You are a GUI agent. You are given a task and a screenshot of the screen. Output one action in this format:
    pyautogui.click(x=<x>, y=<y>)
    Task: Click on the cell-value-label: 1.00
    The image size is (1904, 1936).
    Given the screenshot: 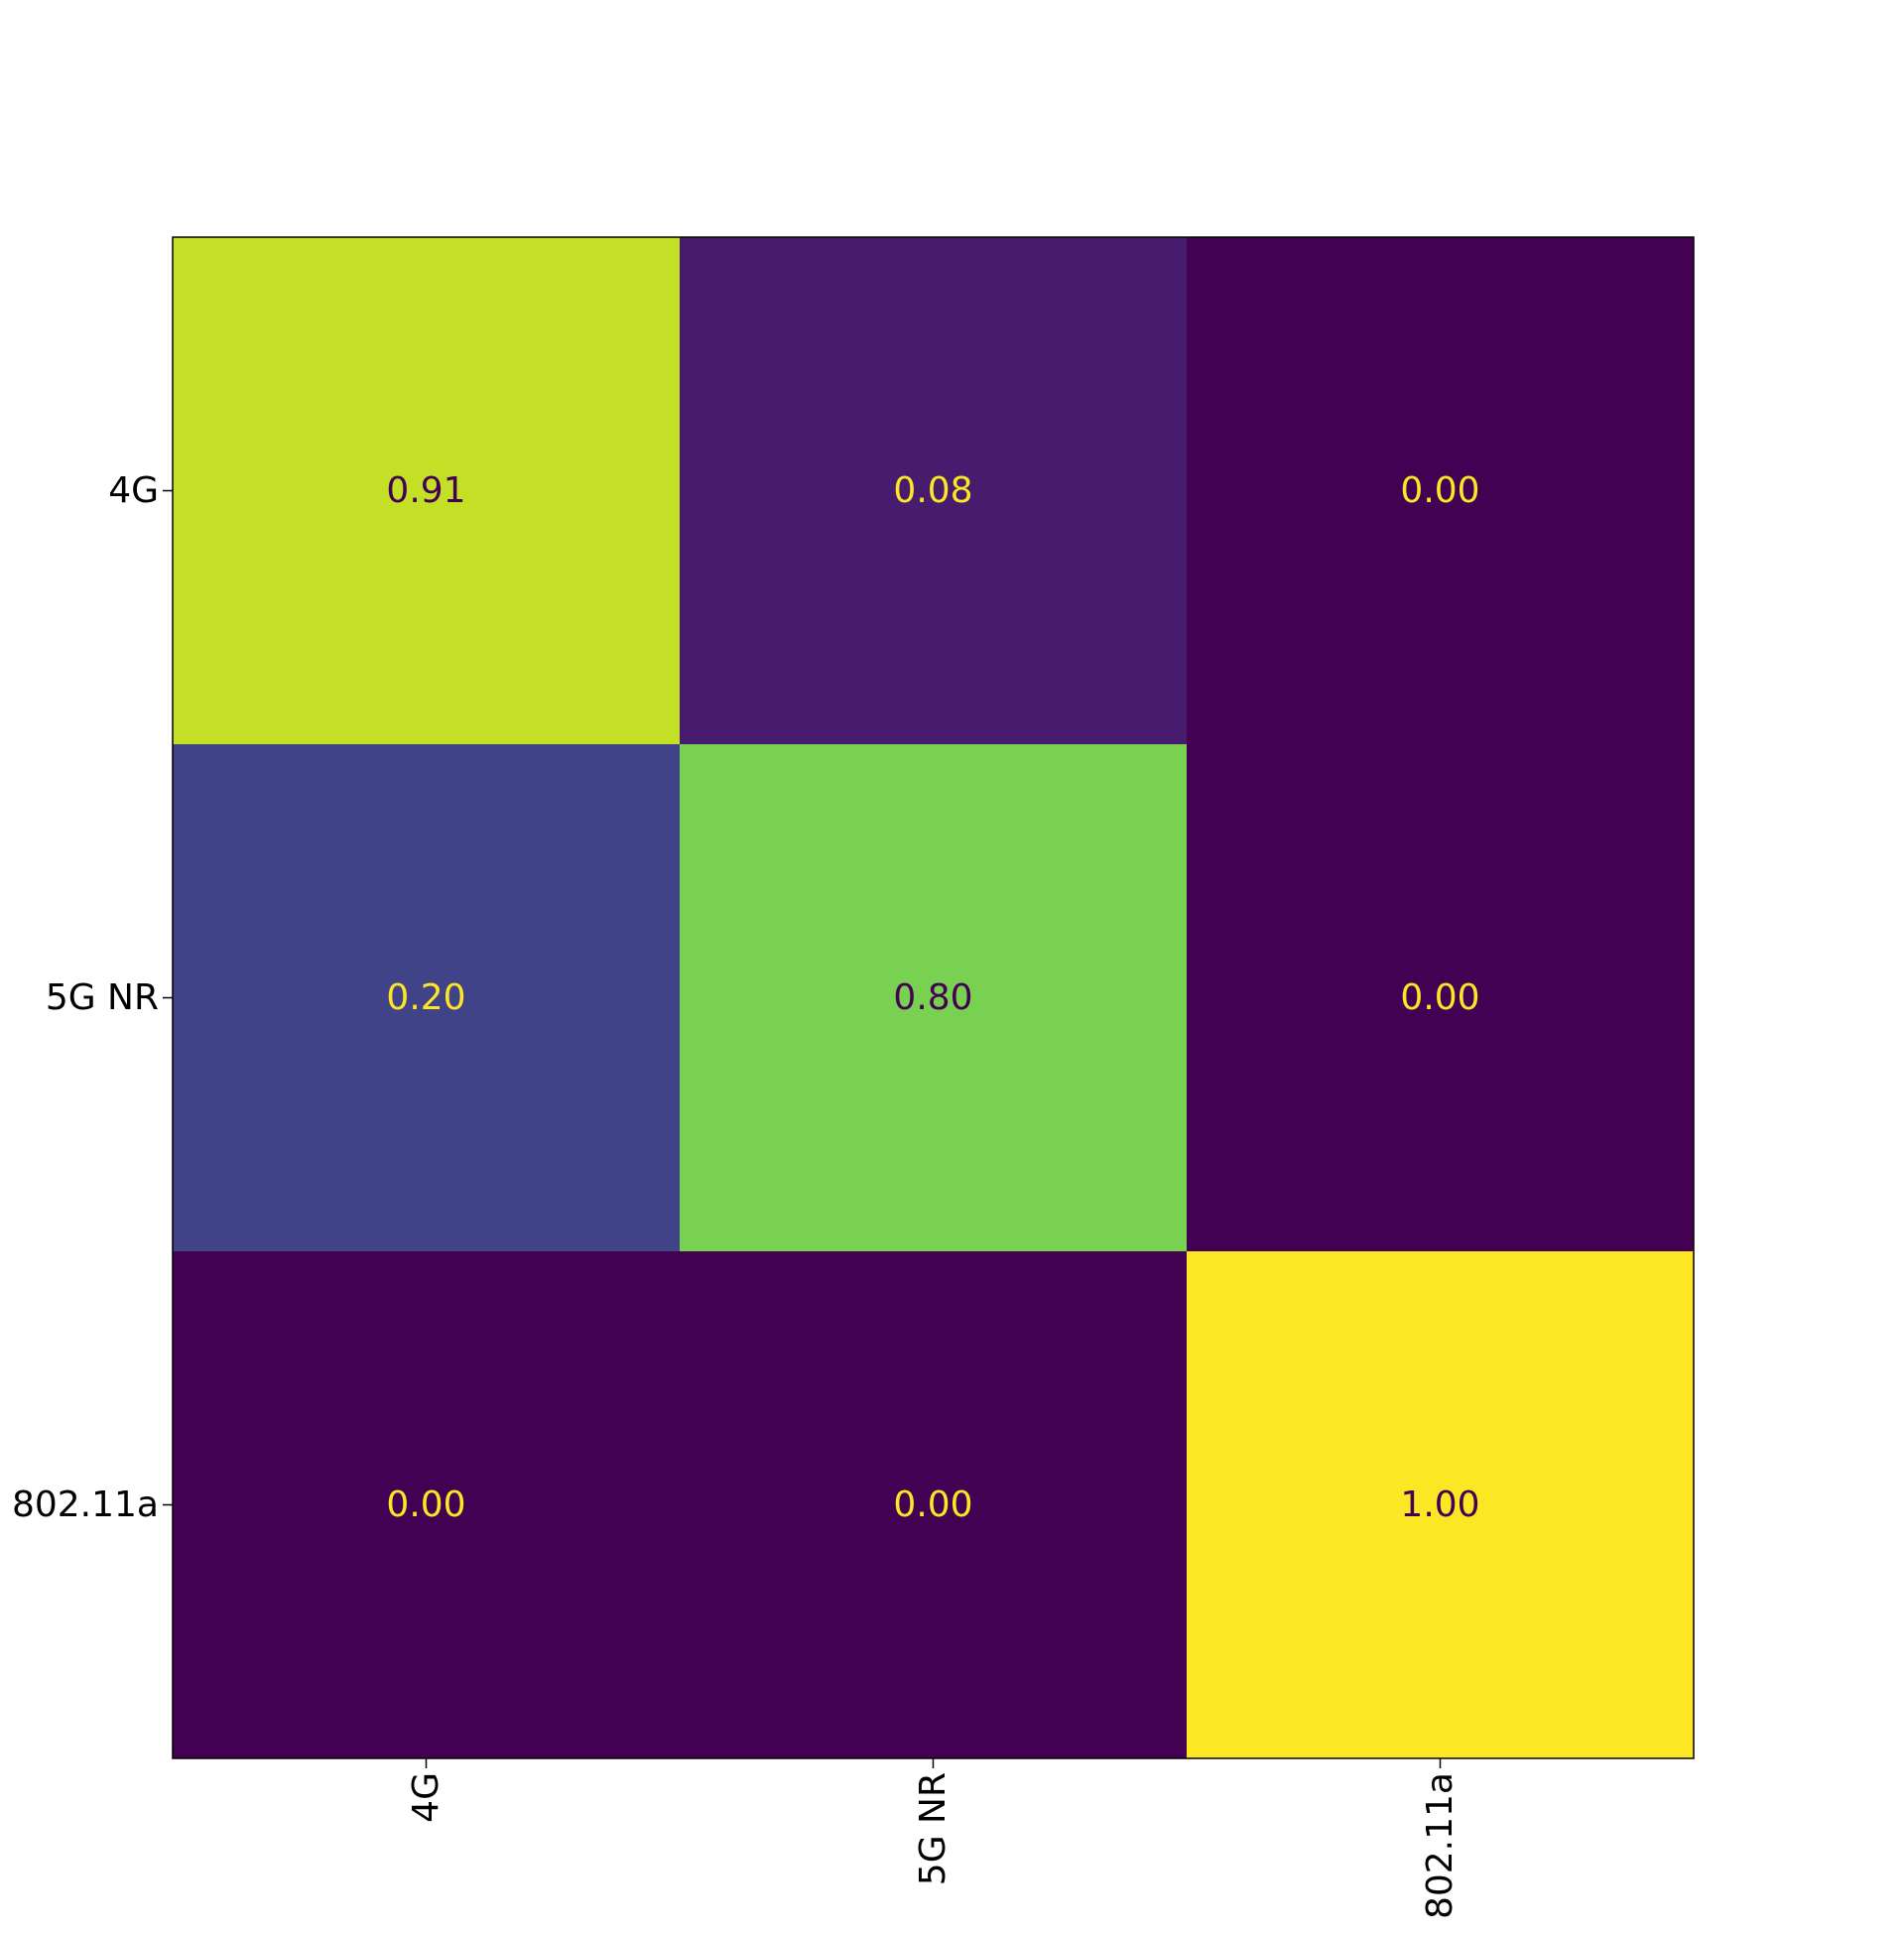 What is the action you would take?
    pyautogui.click(x=1439, y=1505)
    